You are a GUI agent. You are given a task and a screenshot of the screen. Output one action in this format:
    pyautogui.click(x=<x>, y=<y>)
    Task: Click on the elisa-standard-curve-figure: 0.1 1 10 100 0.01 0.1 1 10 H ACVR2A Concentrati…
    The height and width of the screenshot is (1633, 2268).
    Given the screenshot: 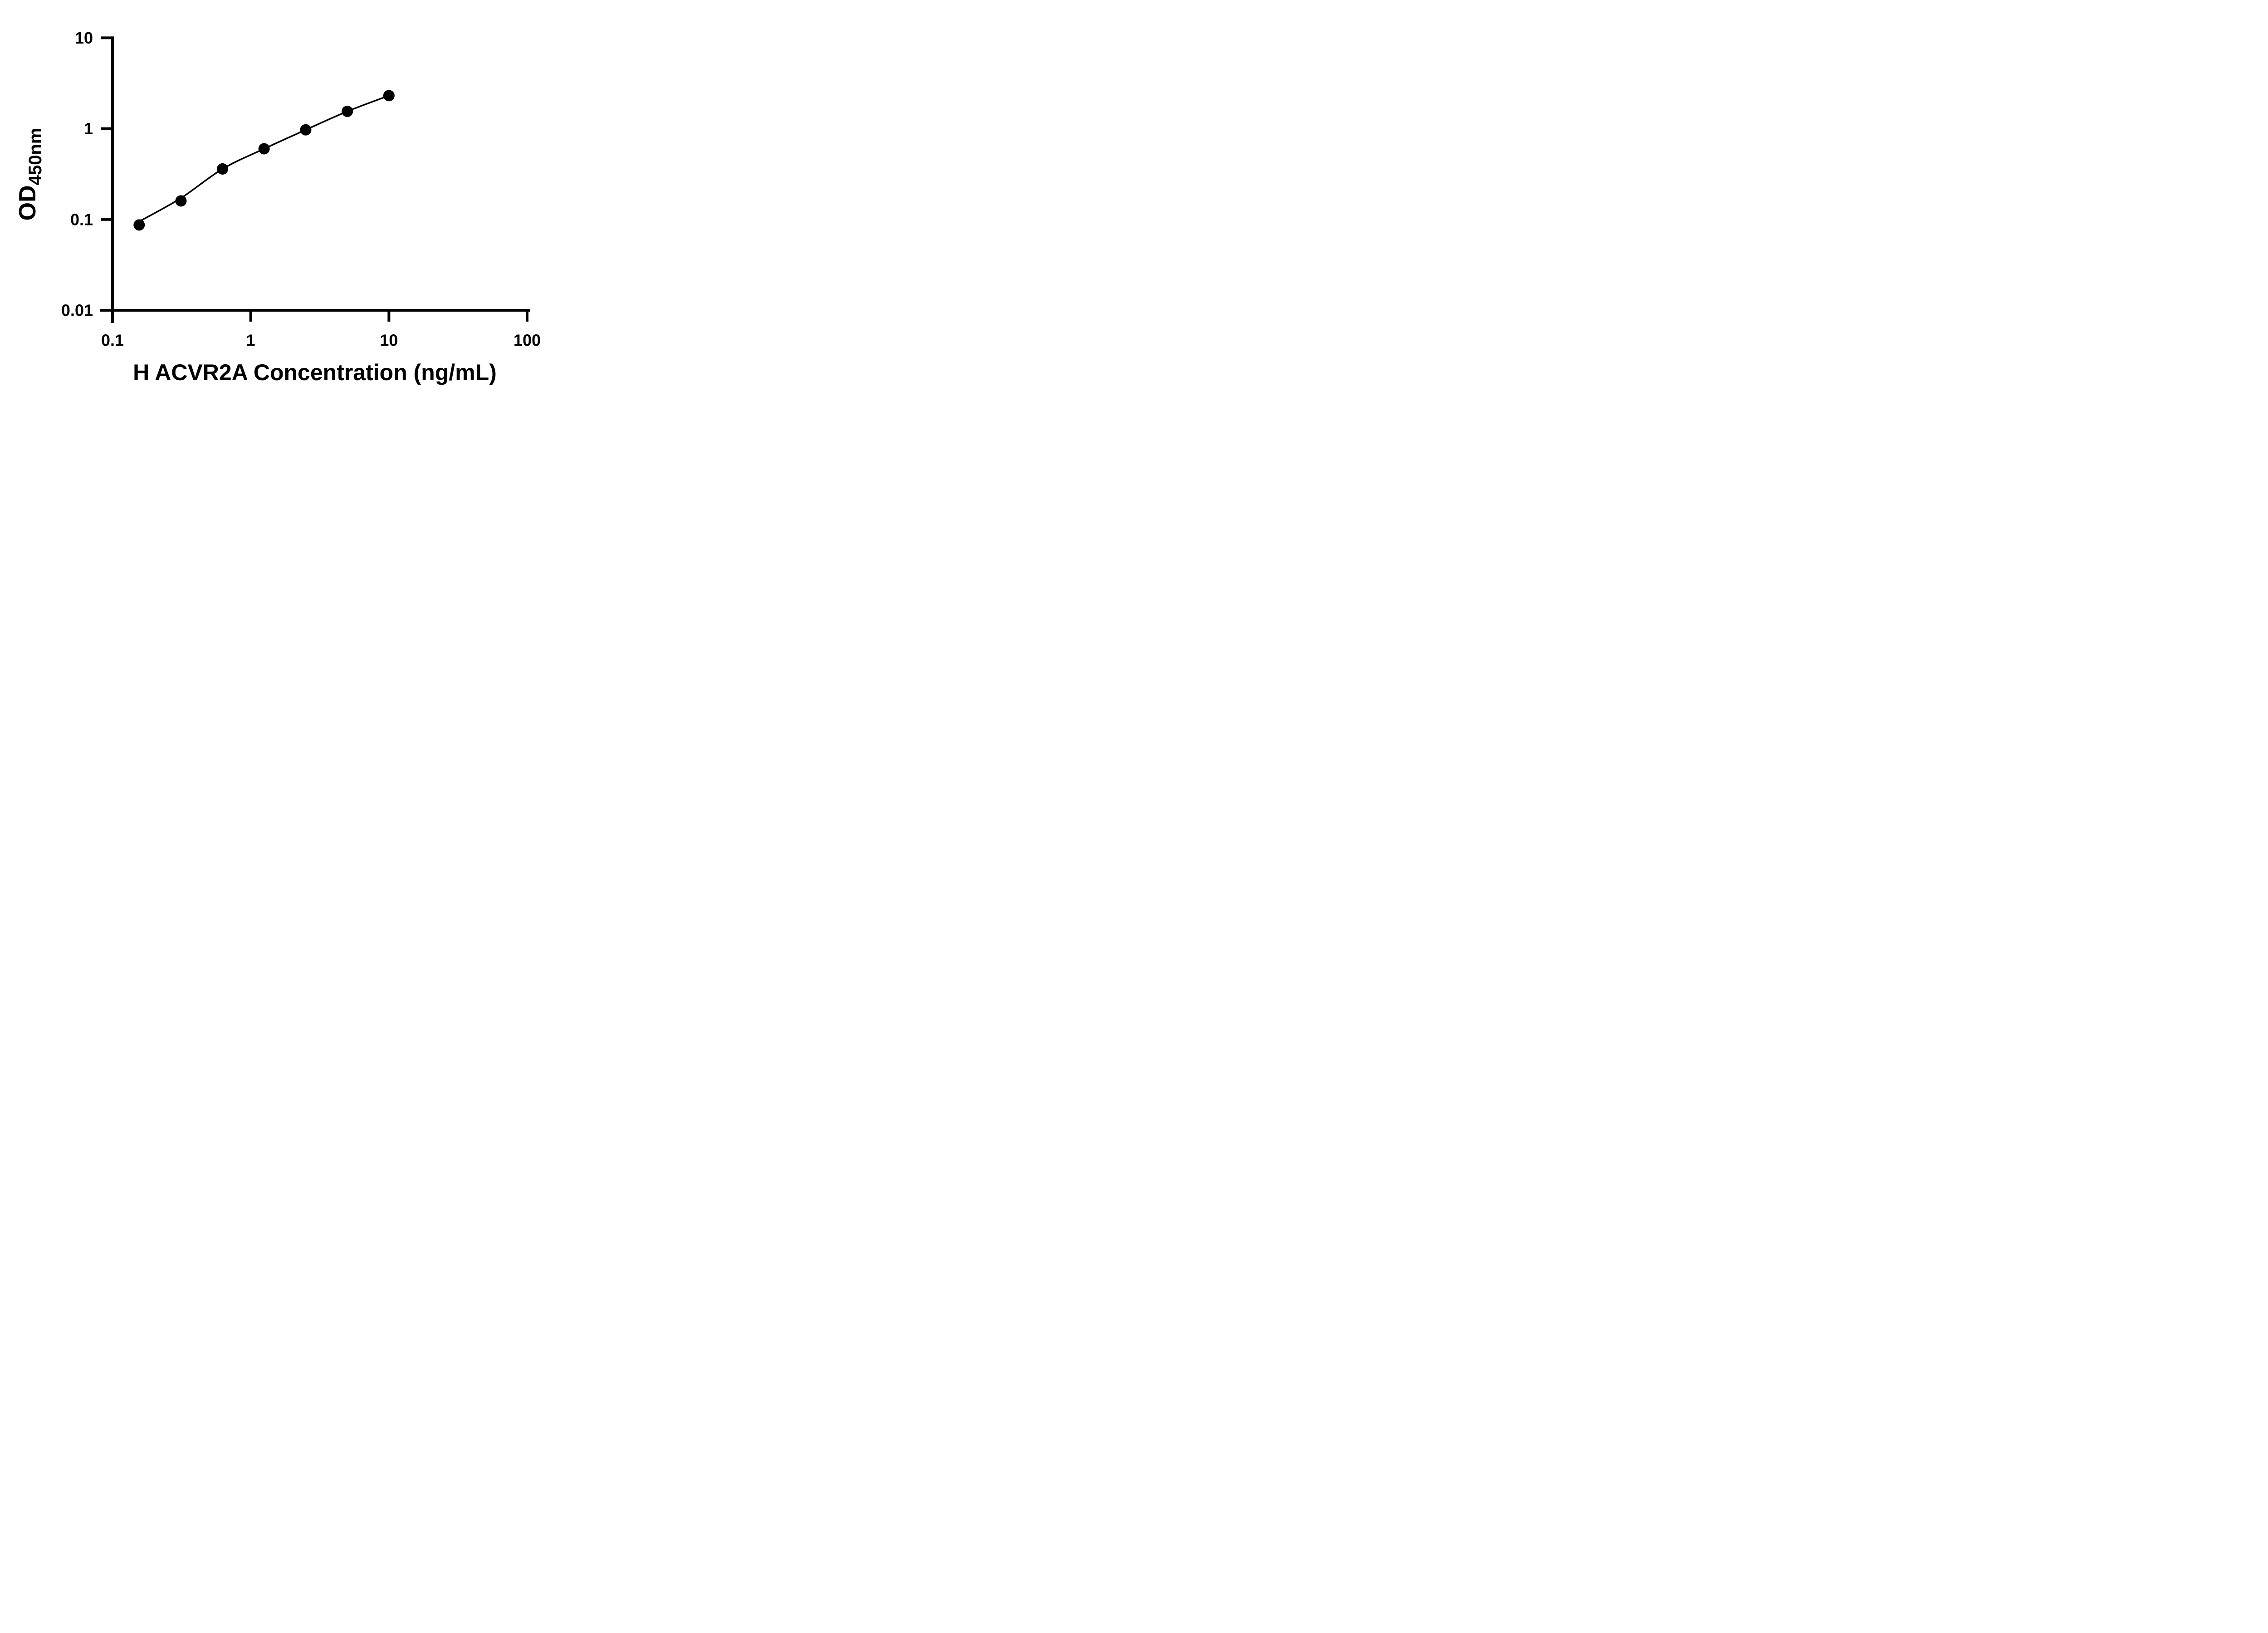 What is the action you would take?
    pyautogui.click(x=291, y=204)
    